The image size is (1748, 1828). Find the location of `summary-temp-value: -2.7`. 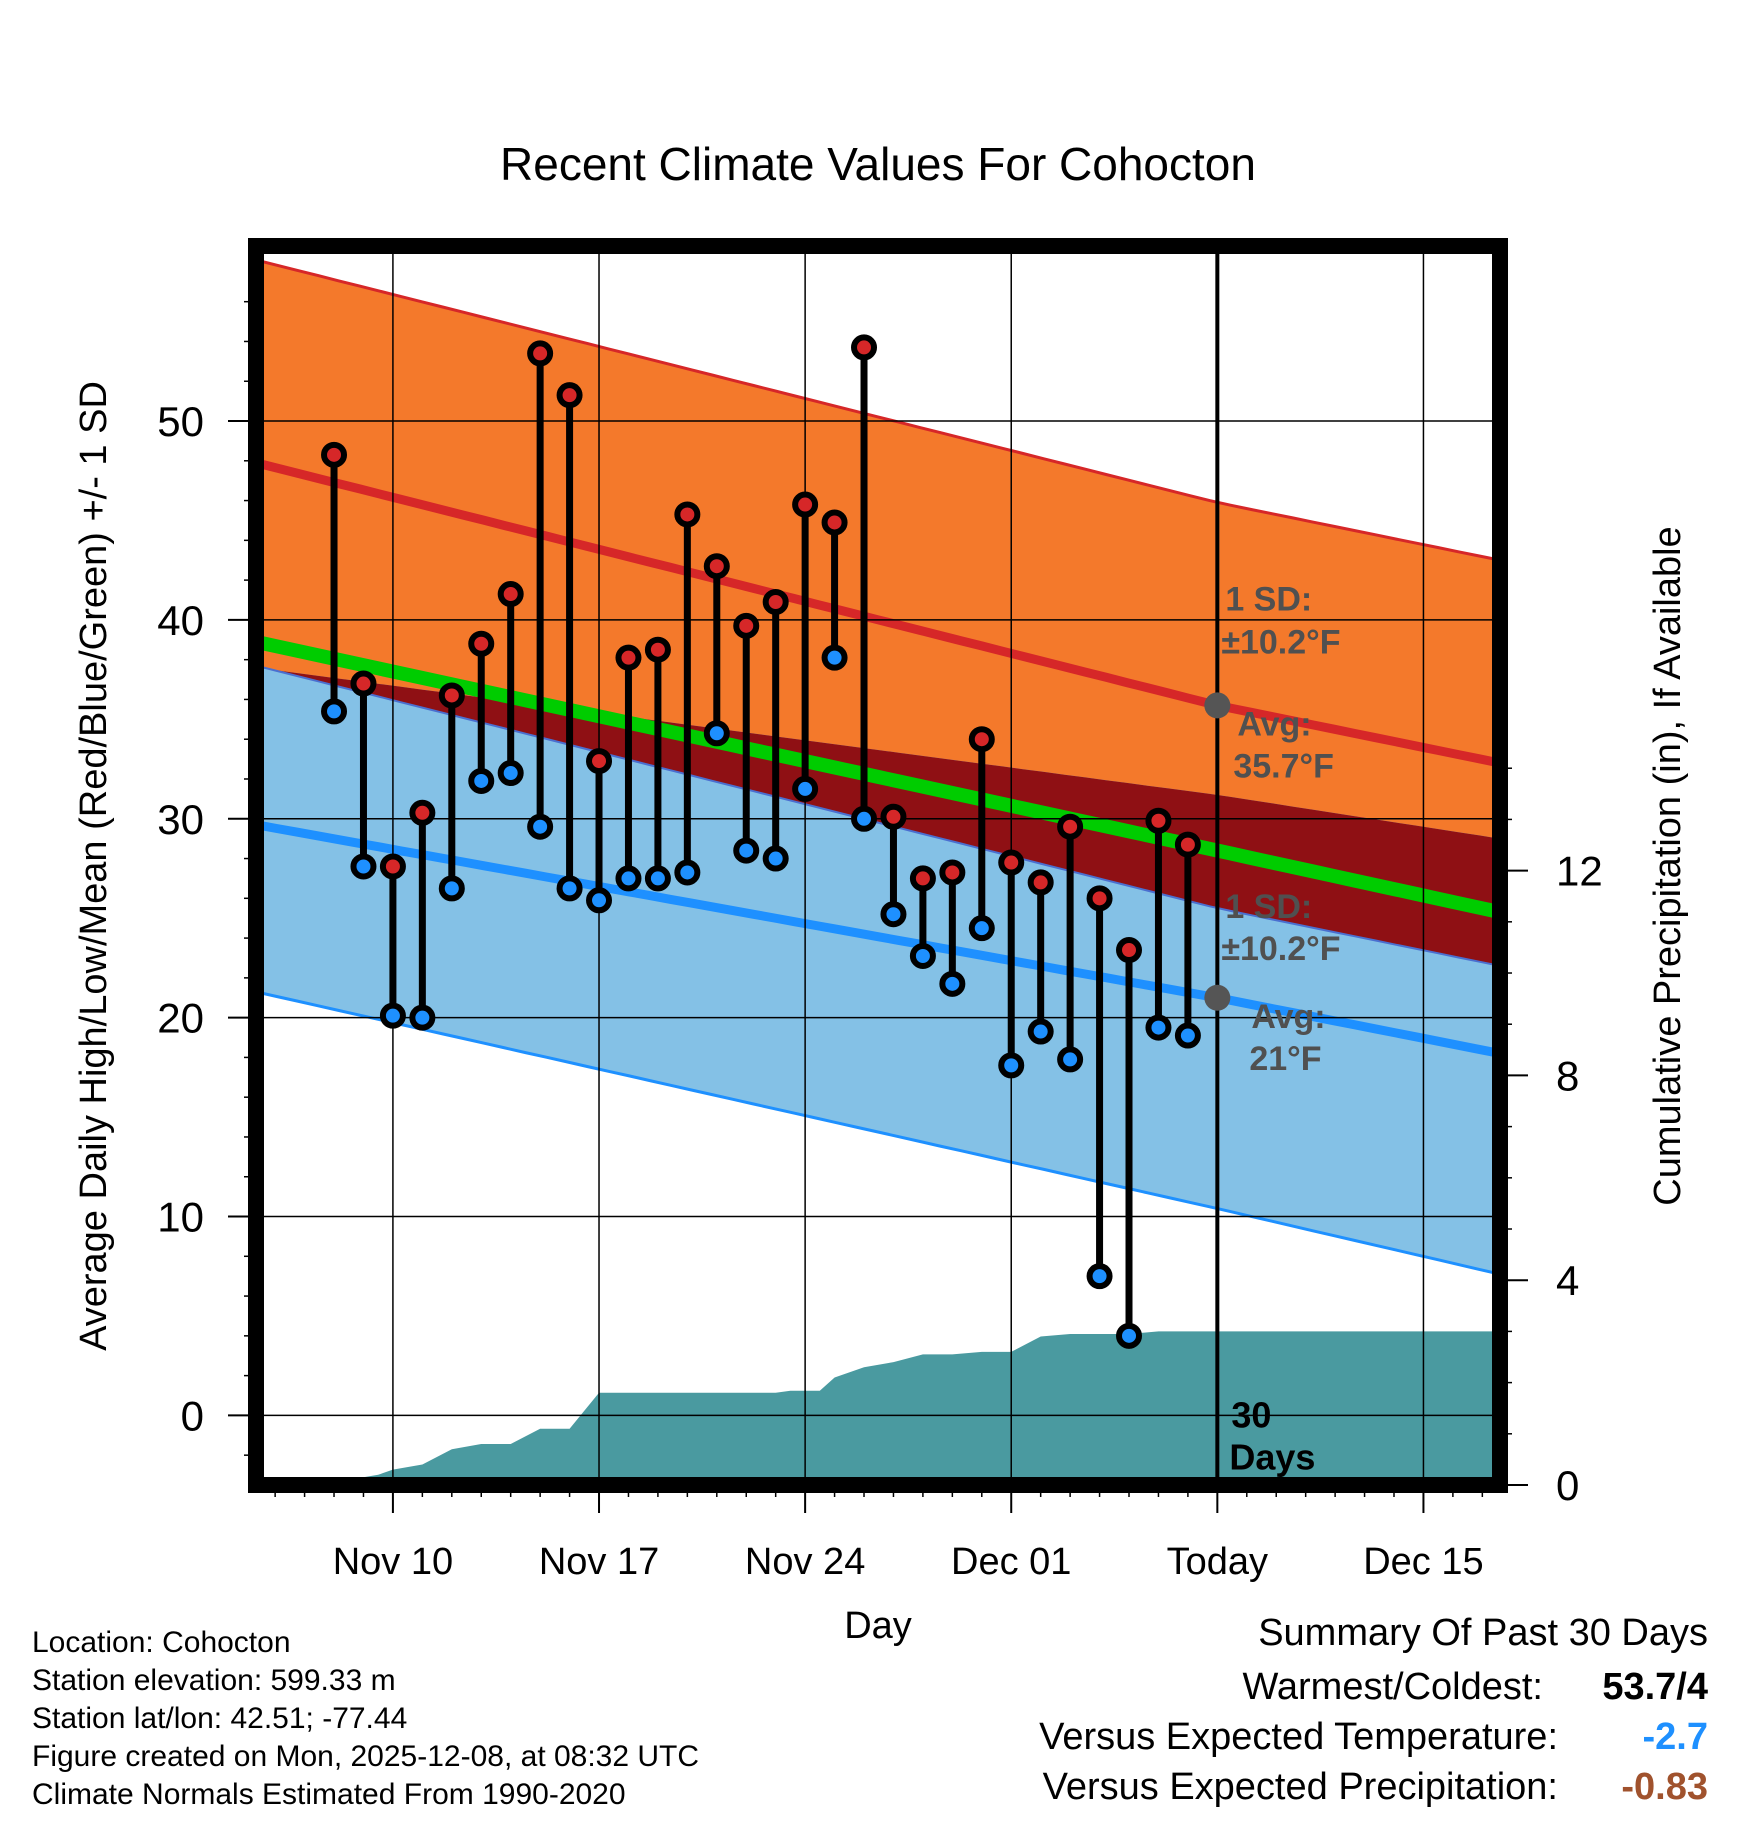

summary-temp-value: -2.7 is located at coordinates (1675, 1737).